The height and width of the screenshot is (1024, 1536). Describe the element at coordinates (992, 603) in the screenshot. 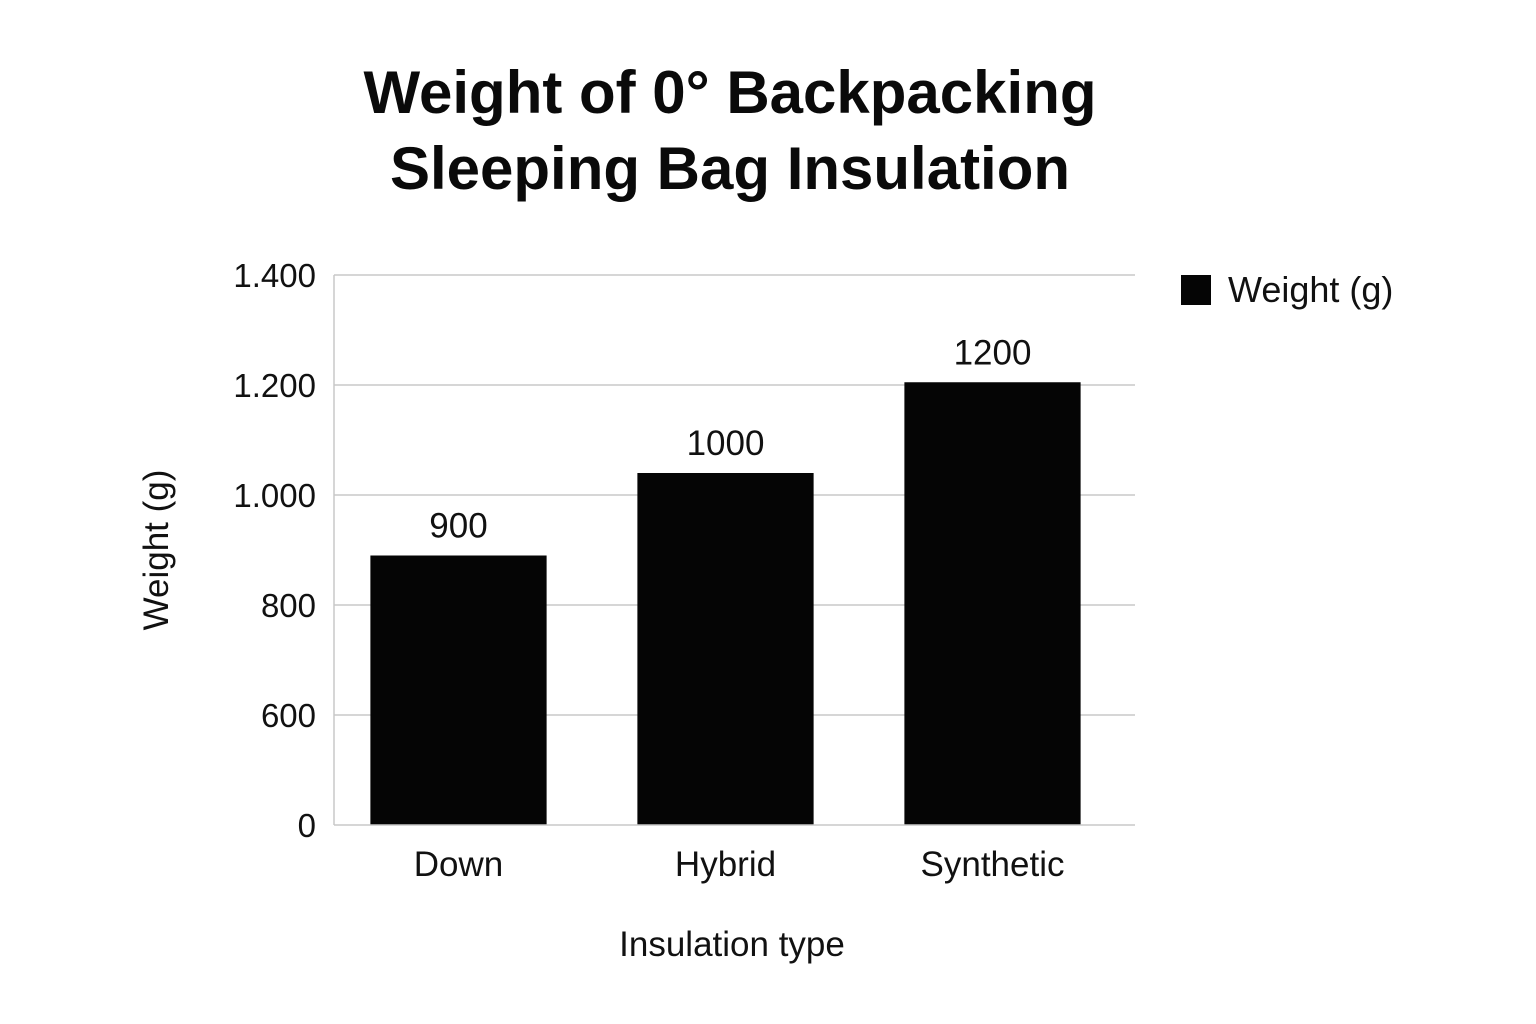

I see `bar-synthetic` at that location.